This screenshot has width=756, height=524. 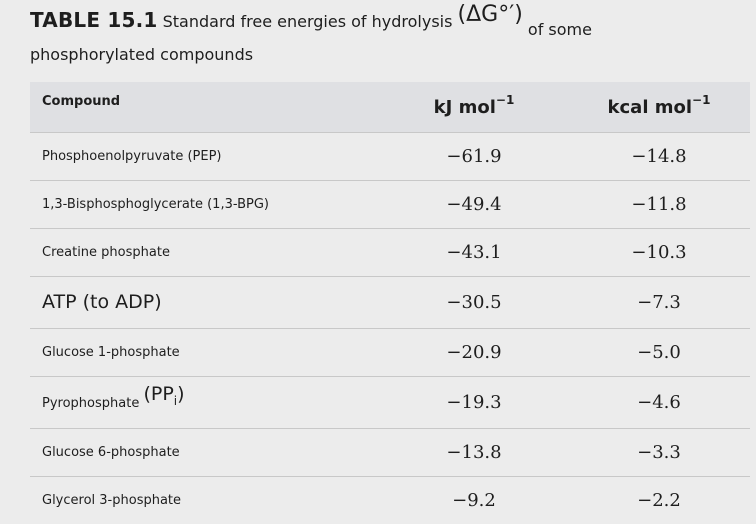 I want to click on kj-cell: −20.9, so click(x=474, y=351).